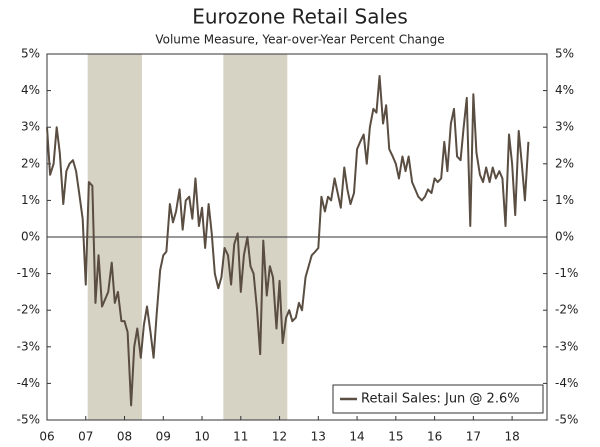 The image size is (600, 447). I want to click on y2-tick-label: 3%, so click(564, 127).